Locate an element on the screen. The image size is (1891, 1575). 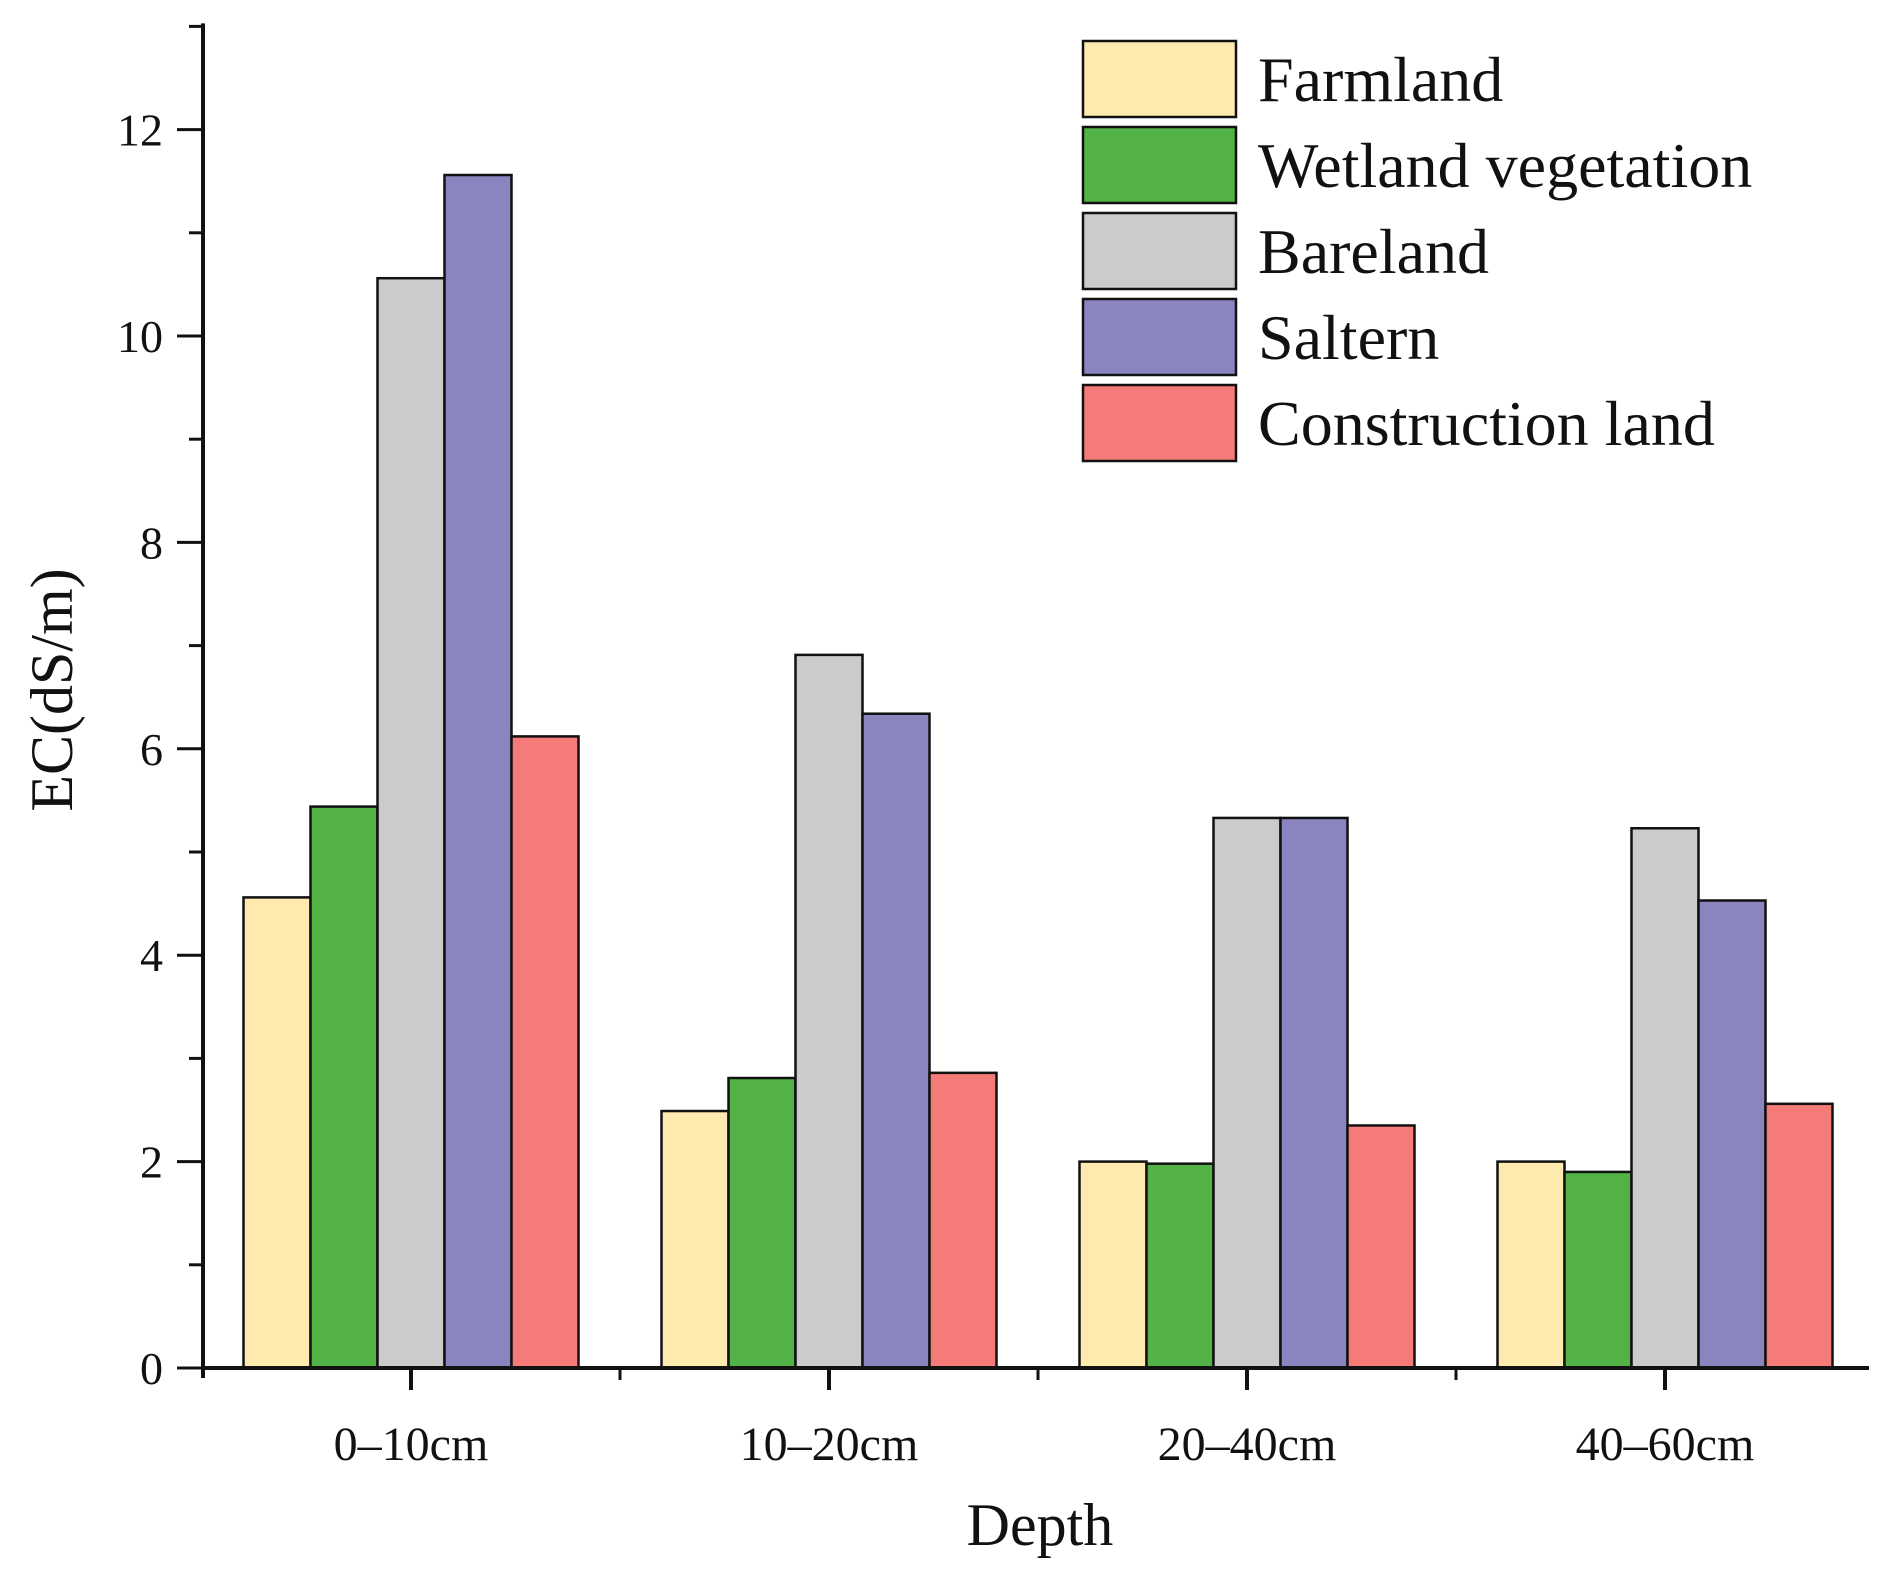
legend-label: Construction land is located at coordinates (1486, 423).